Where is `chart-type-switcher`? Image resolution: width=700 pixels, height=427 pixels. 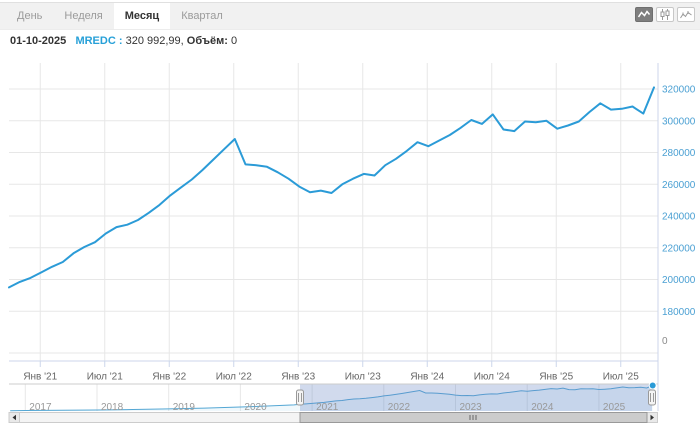 chart-type-switcher is located at coordinates (665, 14).